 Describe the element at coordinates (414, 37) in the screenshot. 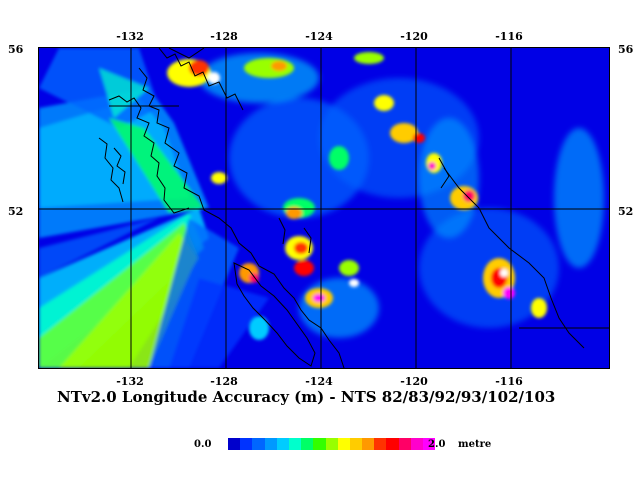

I see `lon-tick-top-120: -120` at that location.